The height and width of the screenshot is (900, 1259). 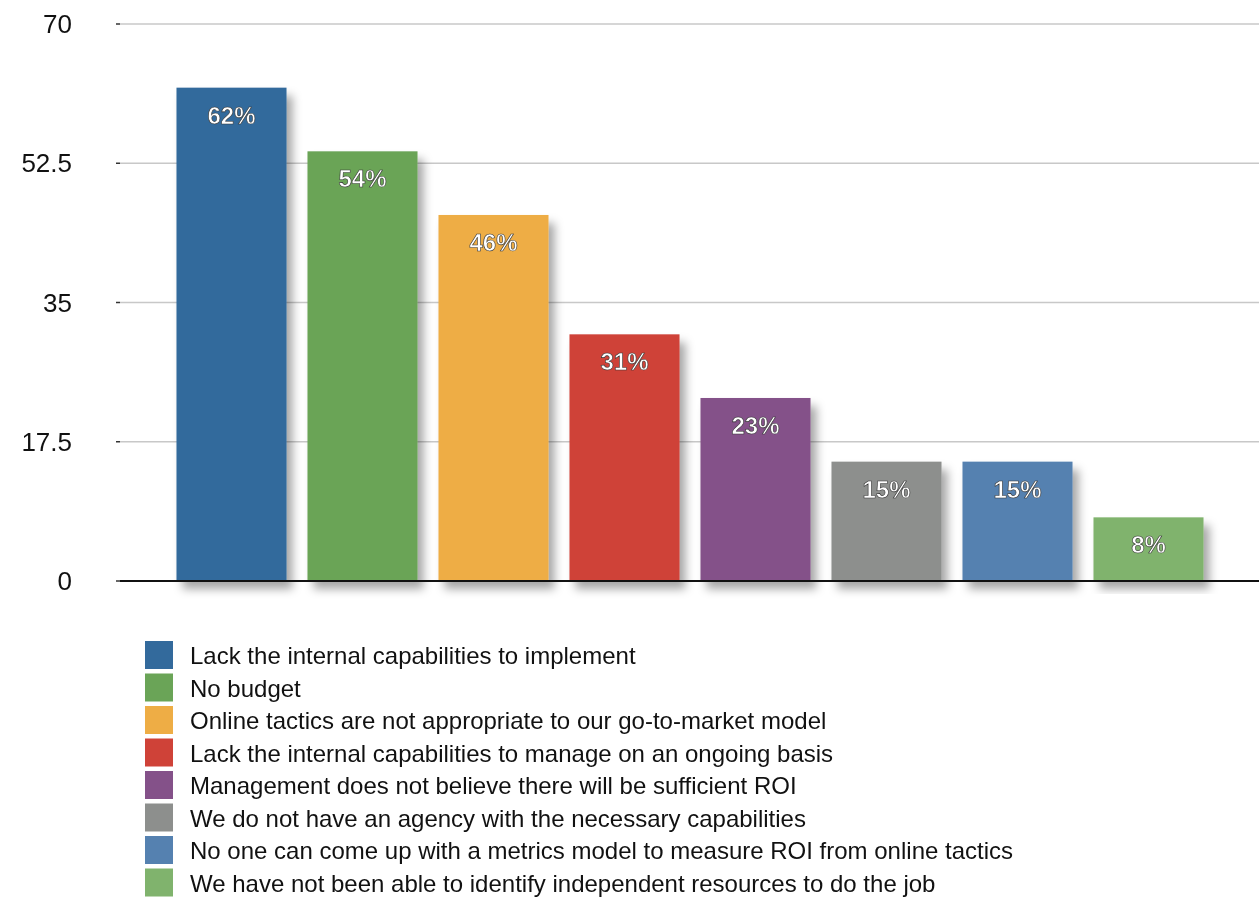 What do you see at coordinates (624, 362) in the screenshot?
I see `data-label: 31%` at bounding box center [624, 362].